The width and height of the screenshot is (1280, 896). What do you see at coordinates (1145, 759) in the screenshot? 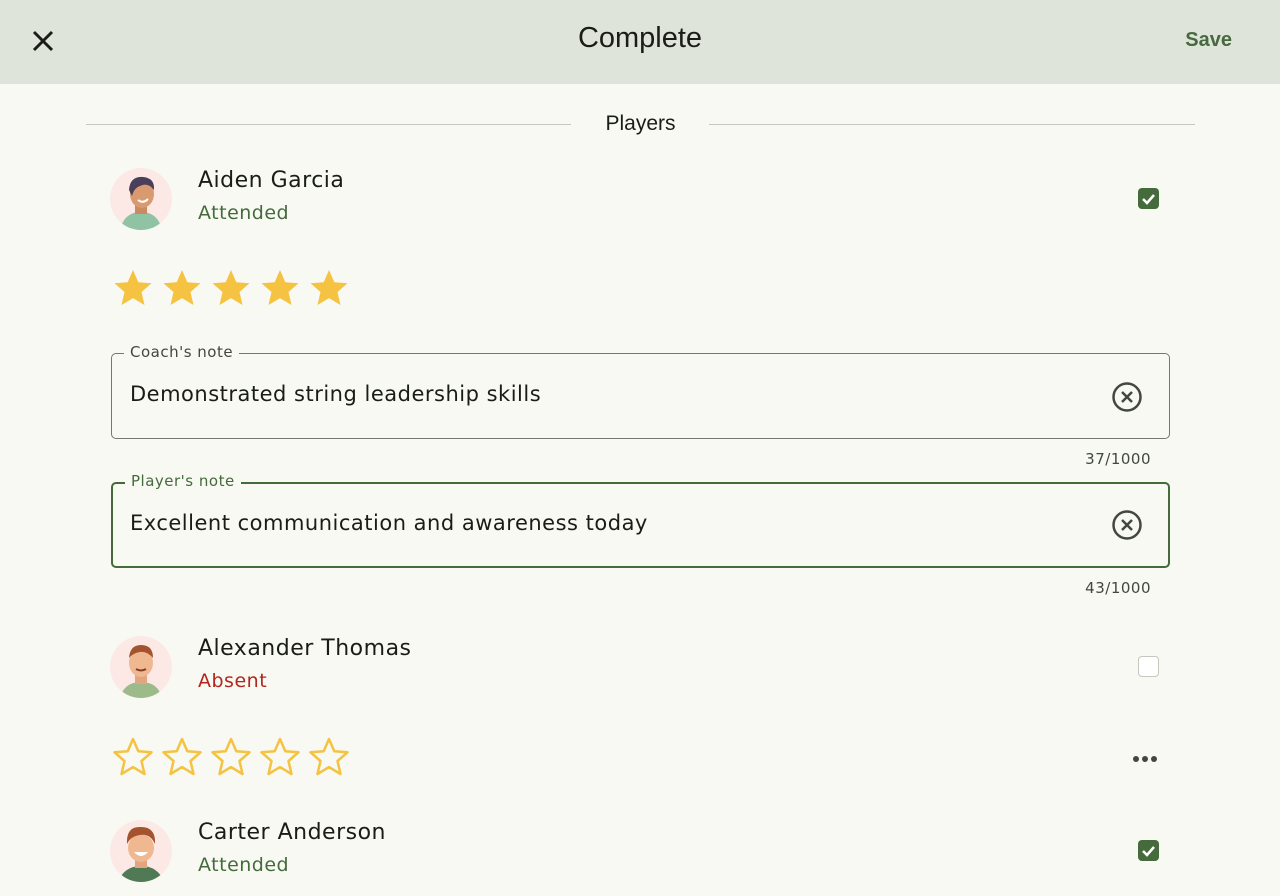
I see `more-options-icon` at bounding box center [1145, 759].